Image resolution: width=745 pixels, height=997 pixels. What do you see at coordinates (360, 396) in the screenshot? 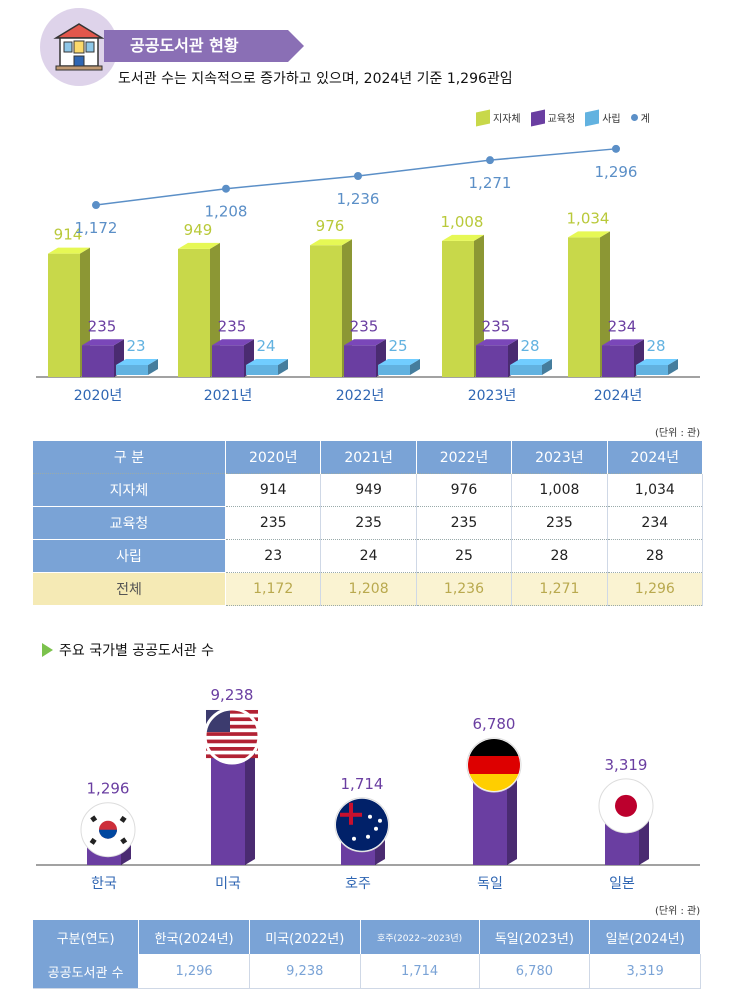
I see `tick-label: 2022년` at bounding box center [360, 396].